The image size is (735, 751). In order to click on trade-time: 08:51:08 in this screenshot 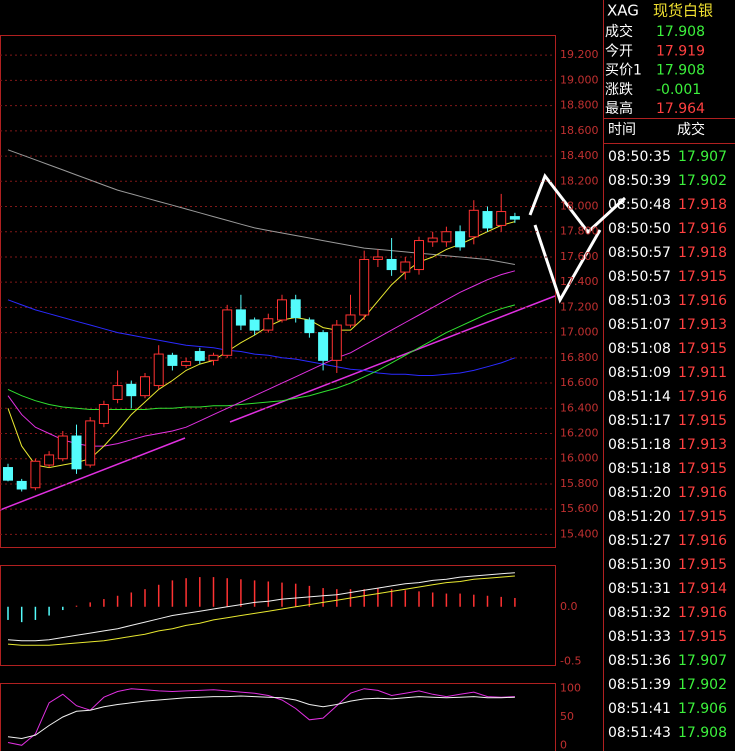, I will do `click(639, 349)`.